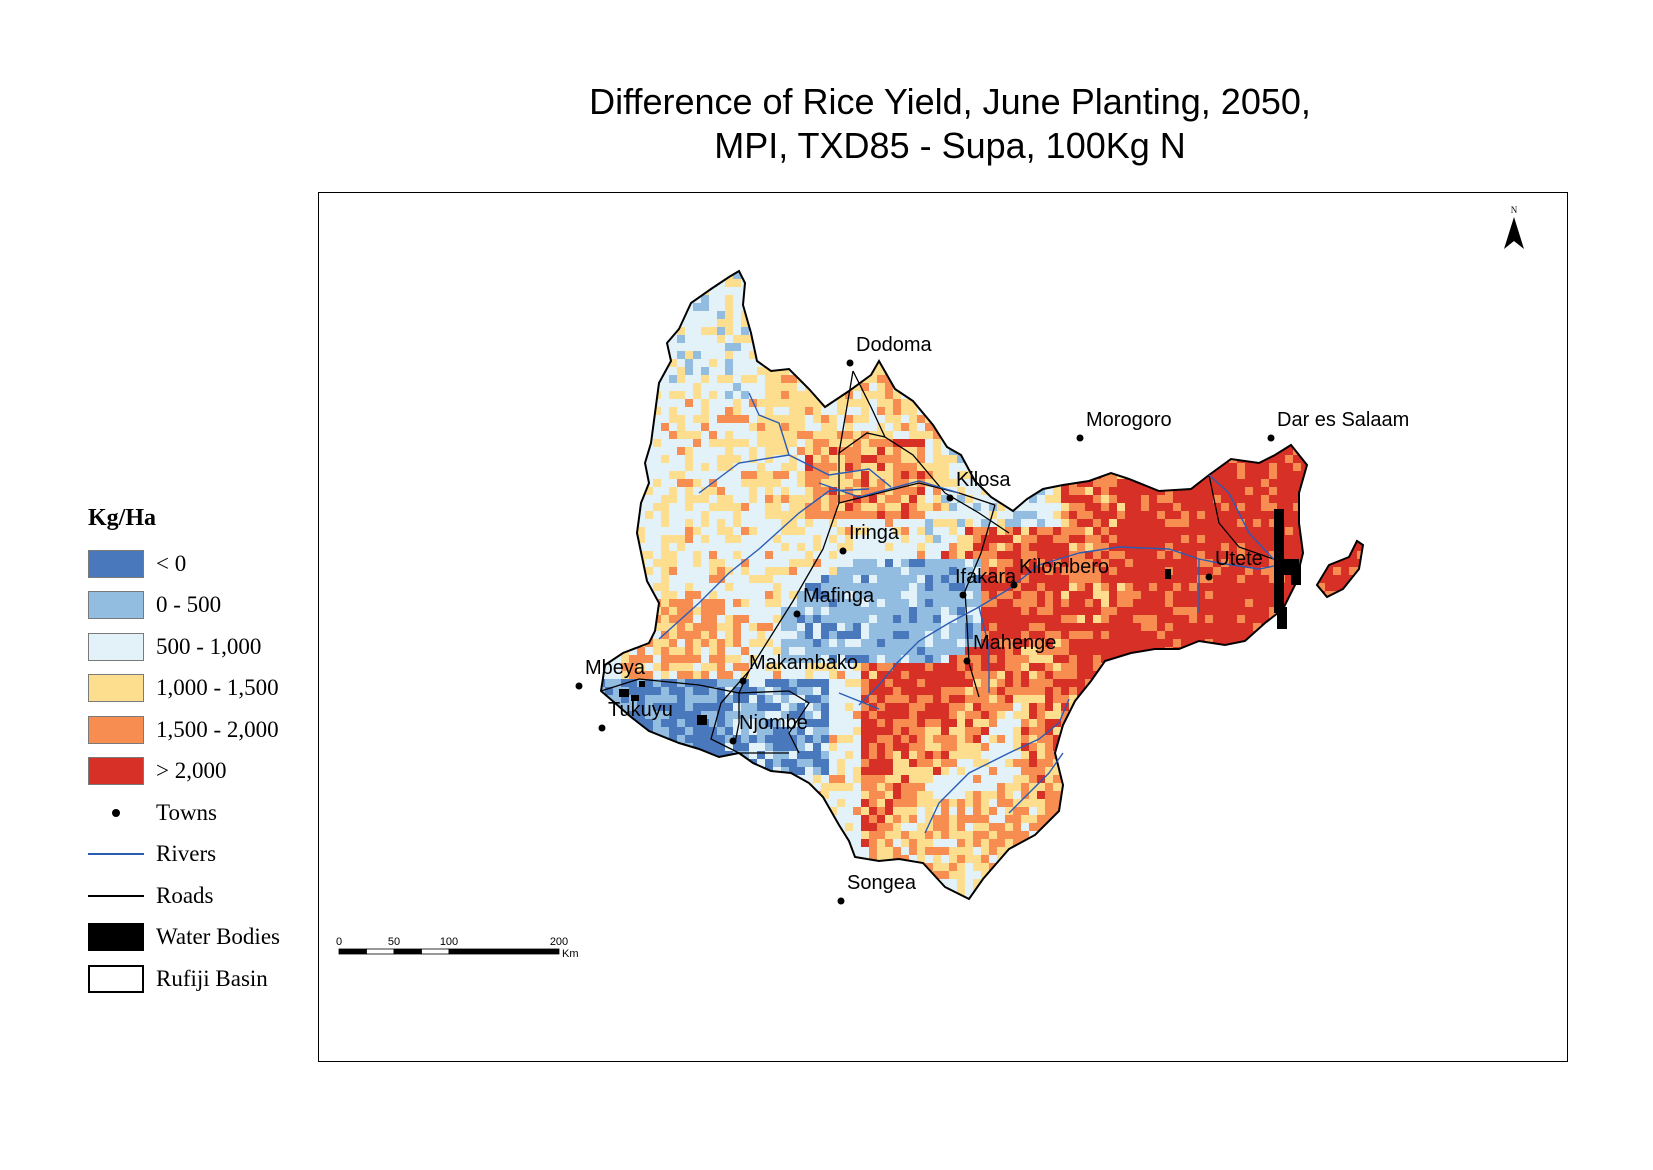  Describe the element at coordinates (212, 978) in the screenshot. I see `legend-label: Rufiji Basin` at that location.